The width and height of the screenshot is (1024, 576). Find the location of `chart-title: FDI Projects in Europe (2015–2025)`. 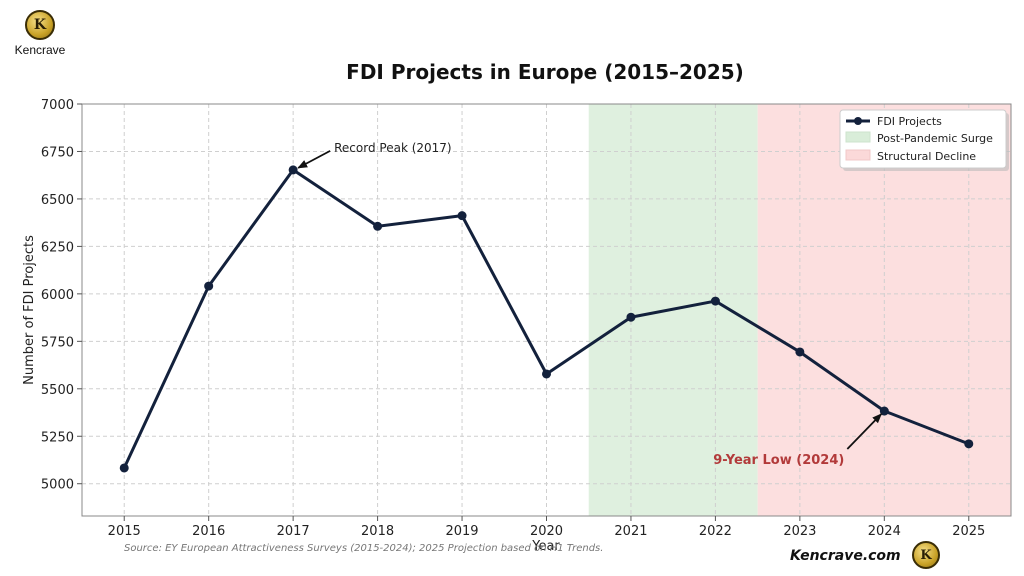

chart-title: FDI Projects in Europe (2015–2025) is located at coordinates (545, 72).